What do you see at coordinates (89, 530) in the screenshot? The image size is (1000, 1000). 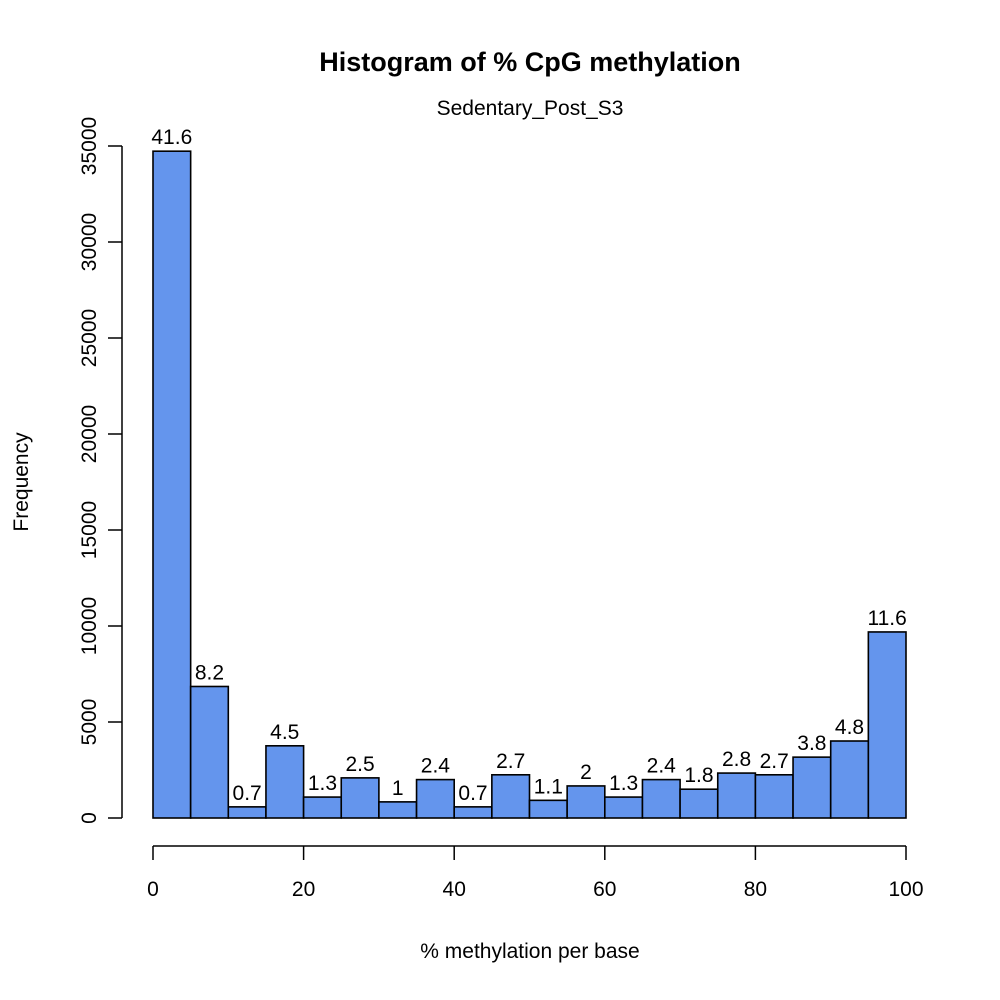 I see `y-tick-label: 15000` at bounding box center [89, 530].